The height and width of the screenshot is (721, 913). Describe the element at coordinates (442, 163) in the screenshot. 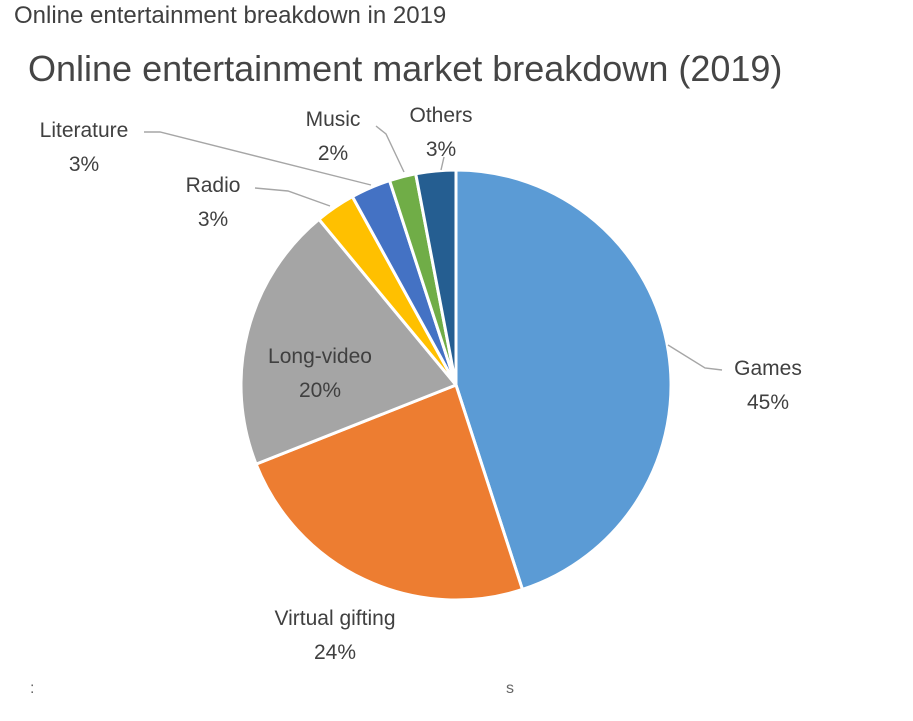

I see `leader-line-others` at that location.